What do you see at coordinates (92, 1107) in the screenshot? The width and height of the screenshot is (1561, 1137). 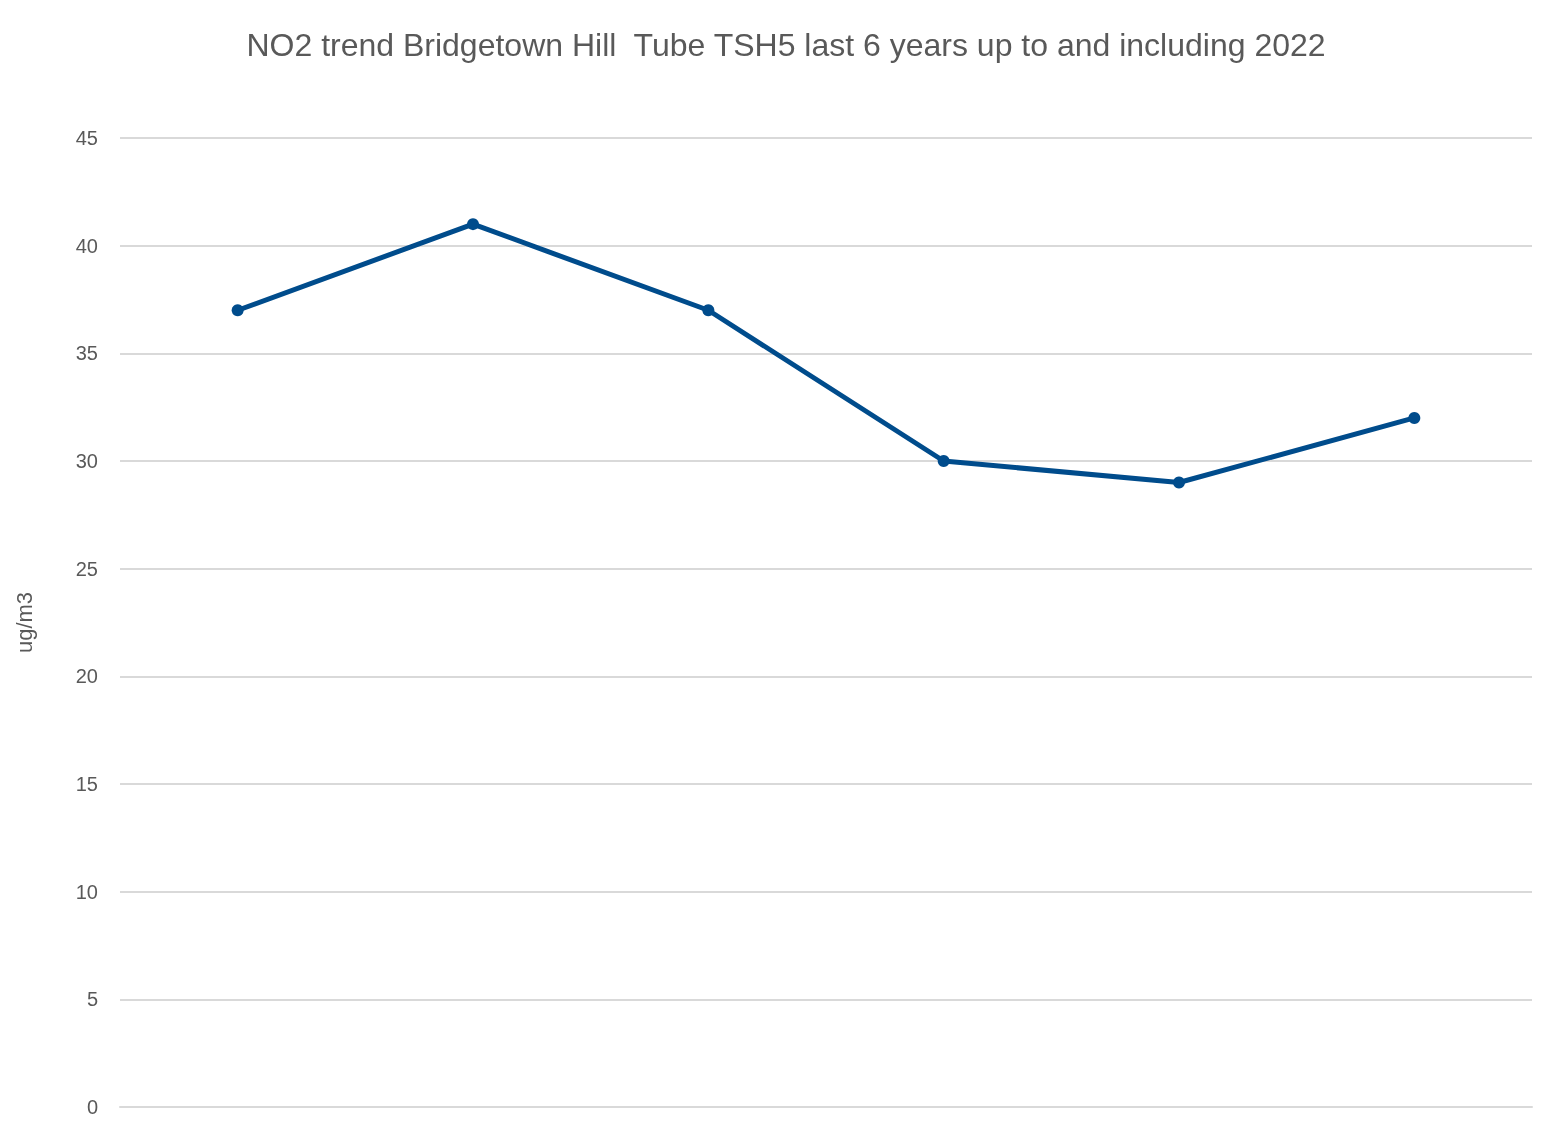 I see `y-tick-label: 0` at bounding box center [92, 1107].